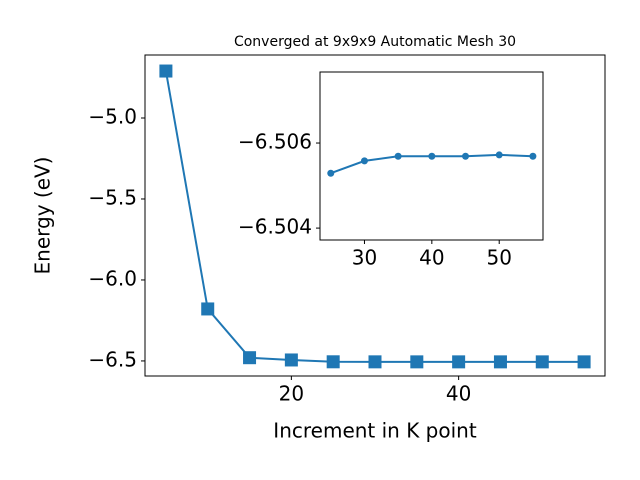 The height and width of the screenshot is (480, 640). I want to click on x-tick-label: 50, so click(498, 258).